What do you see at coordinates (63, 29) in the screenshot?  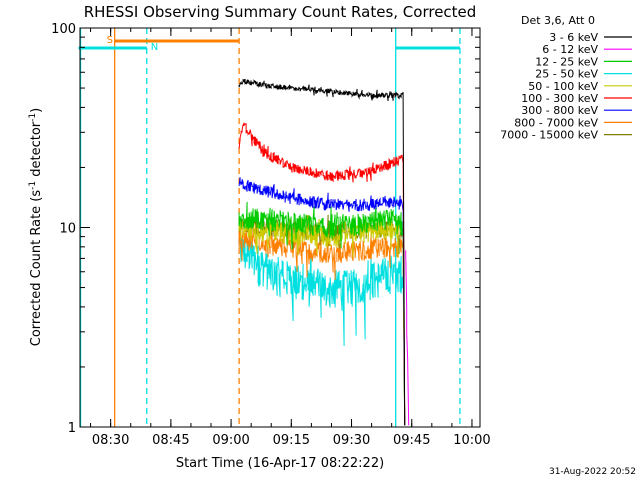 I see `y-tick-label: 100` at bounding box center [63, 29].